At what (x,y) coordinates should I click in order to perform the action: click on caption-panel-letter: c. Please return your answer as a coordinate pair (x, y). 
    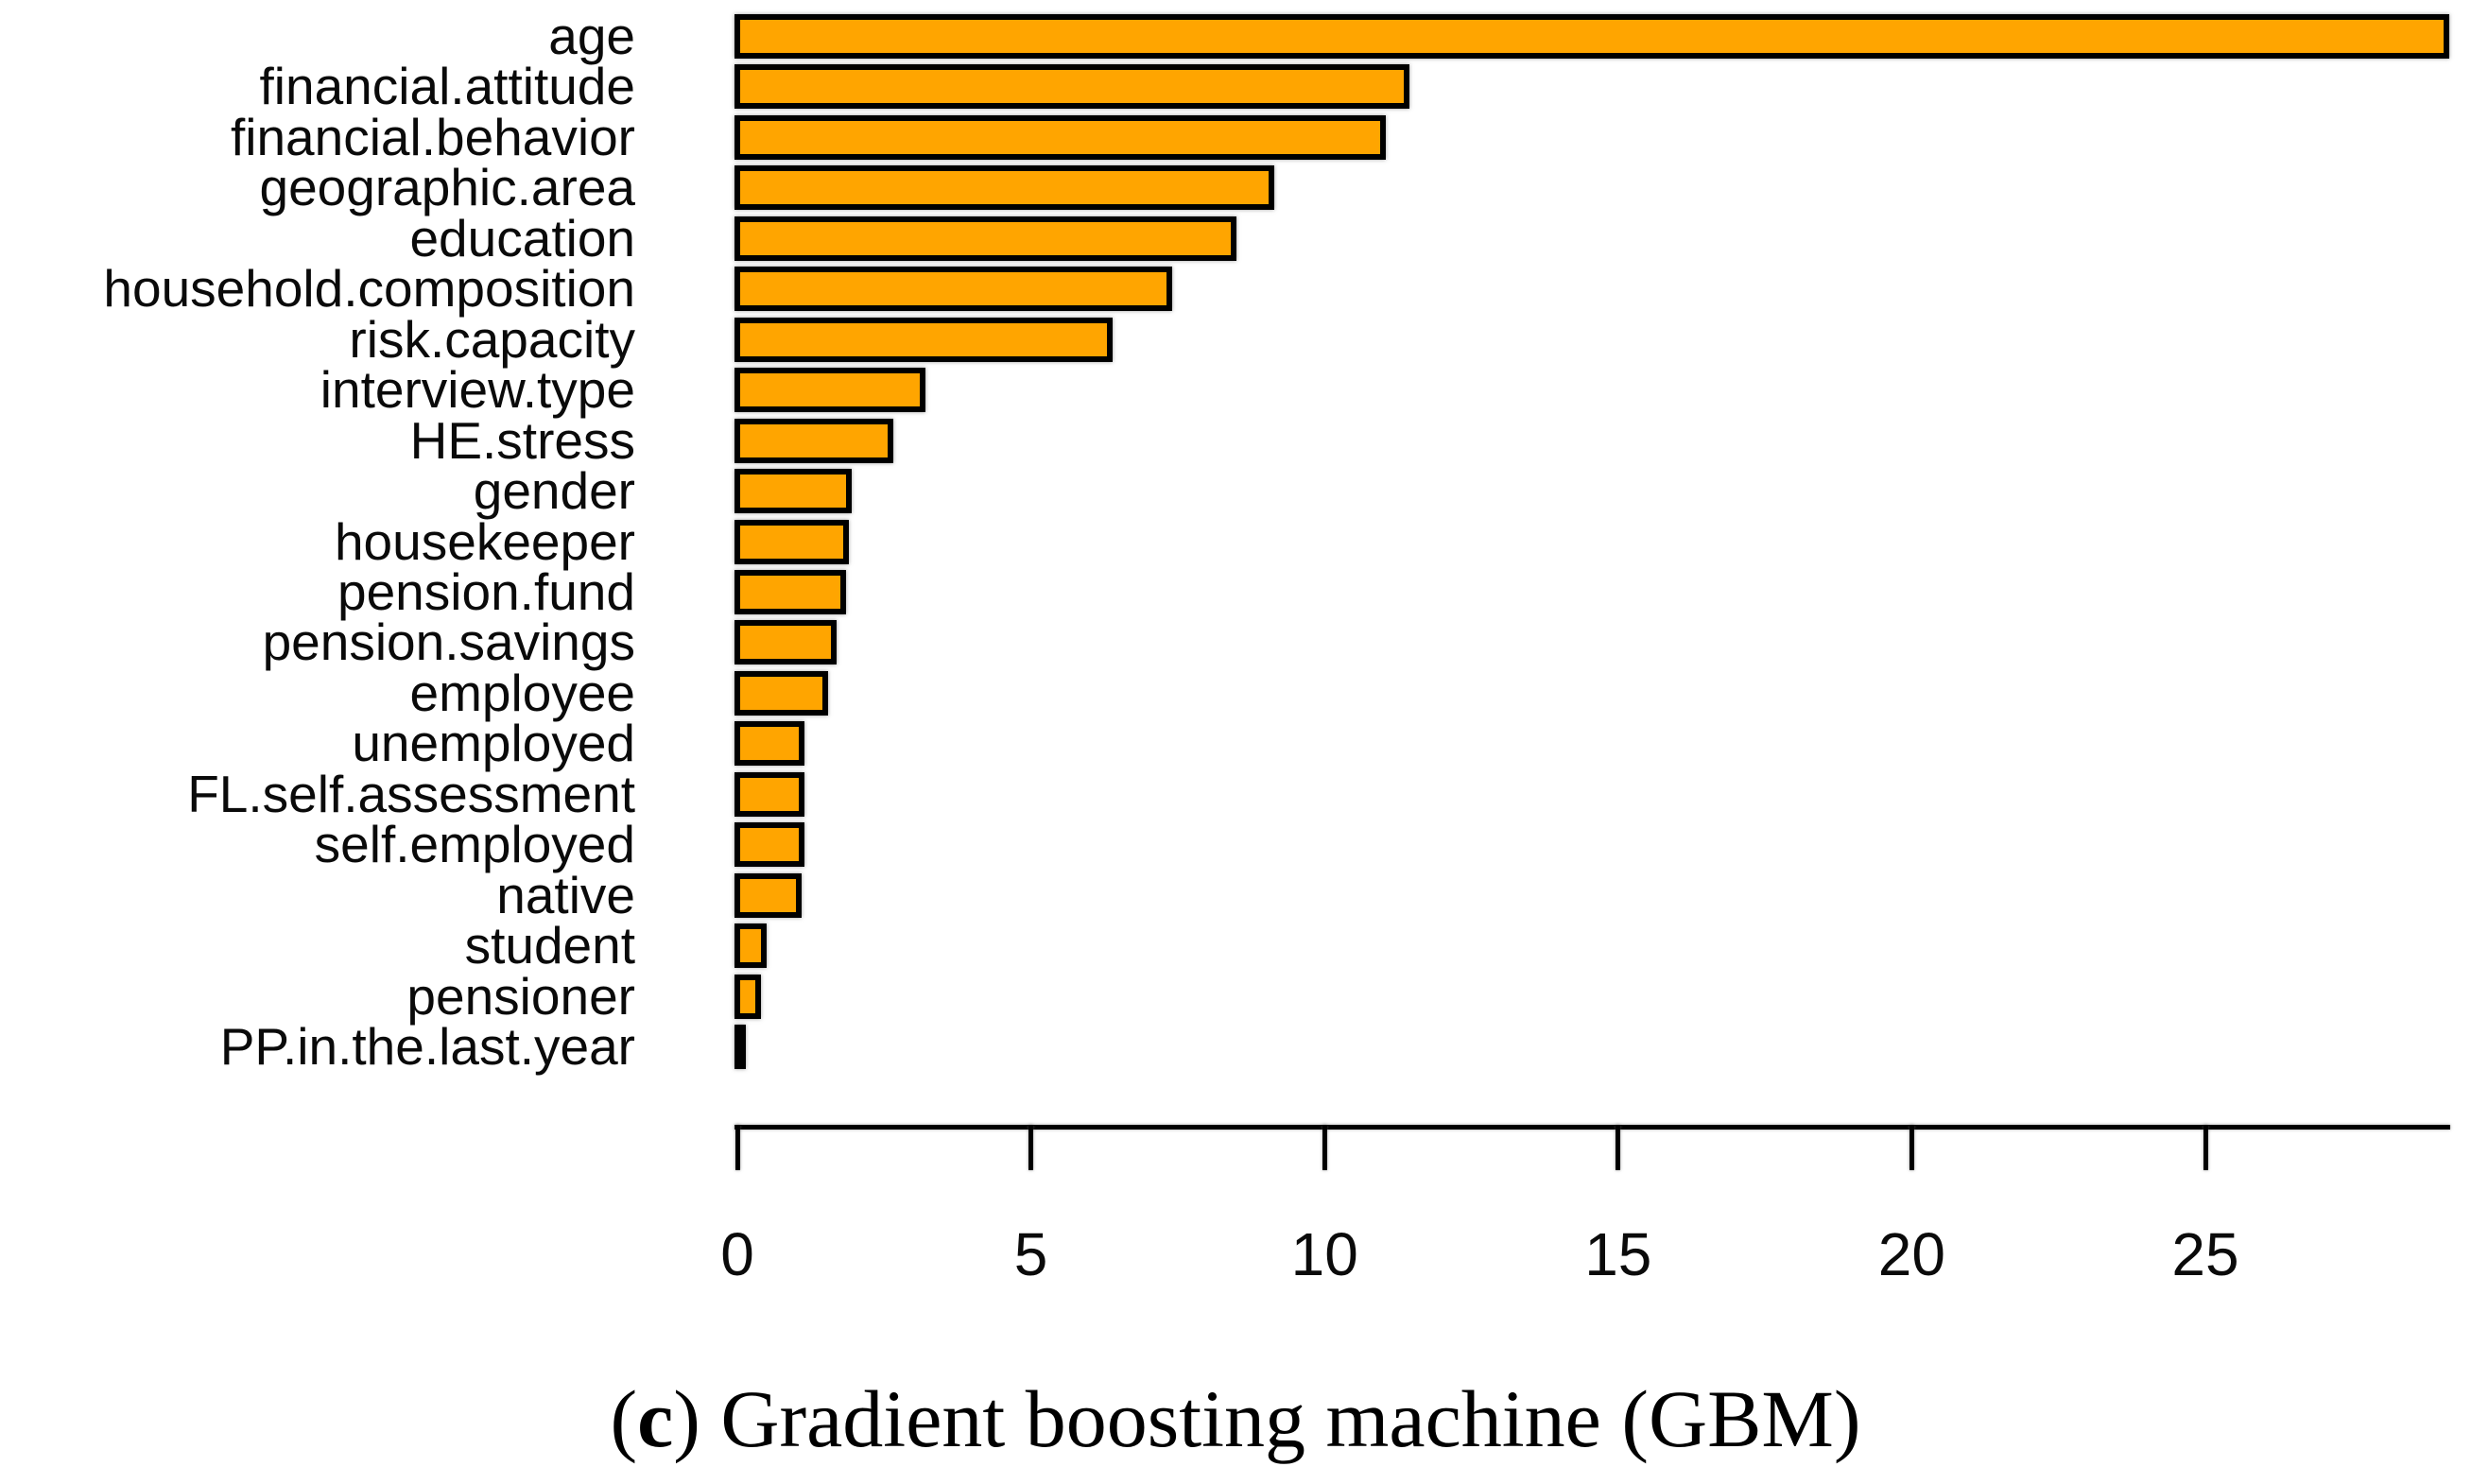
    Looking at the image, I should click on (655, 1419).